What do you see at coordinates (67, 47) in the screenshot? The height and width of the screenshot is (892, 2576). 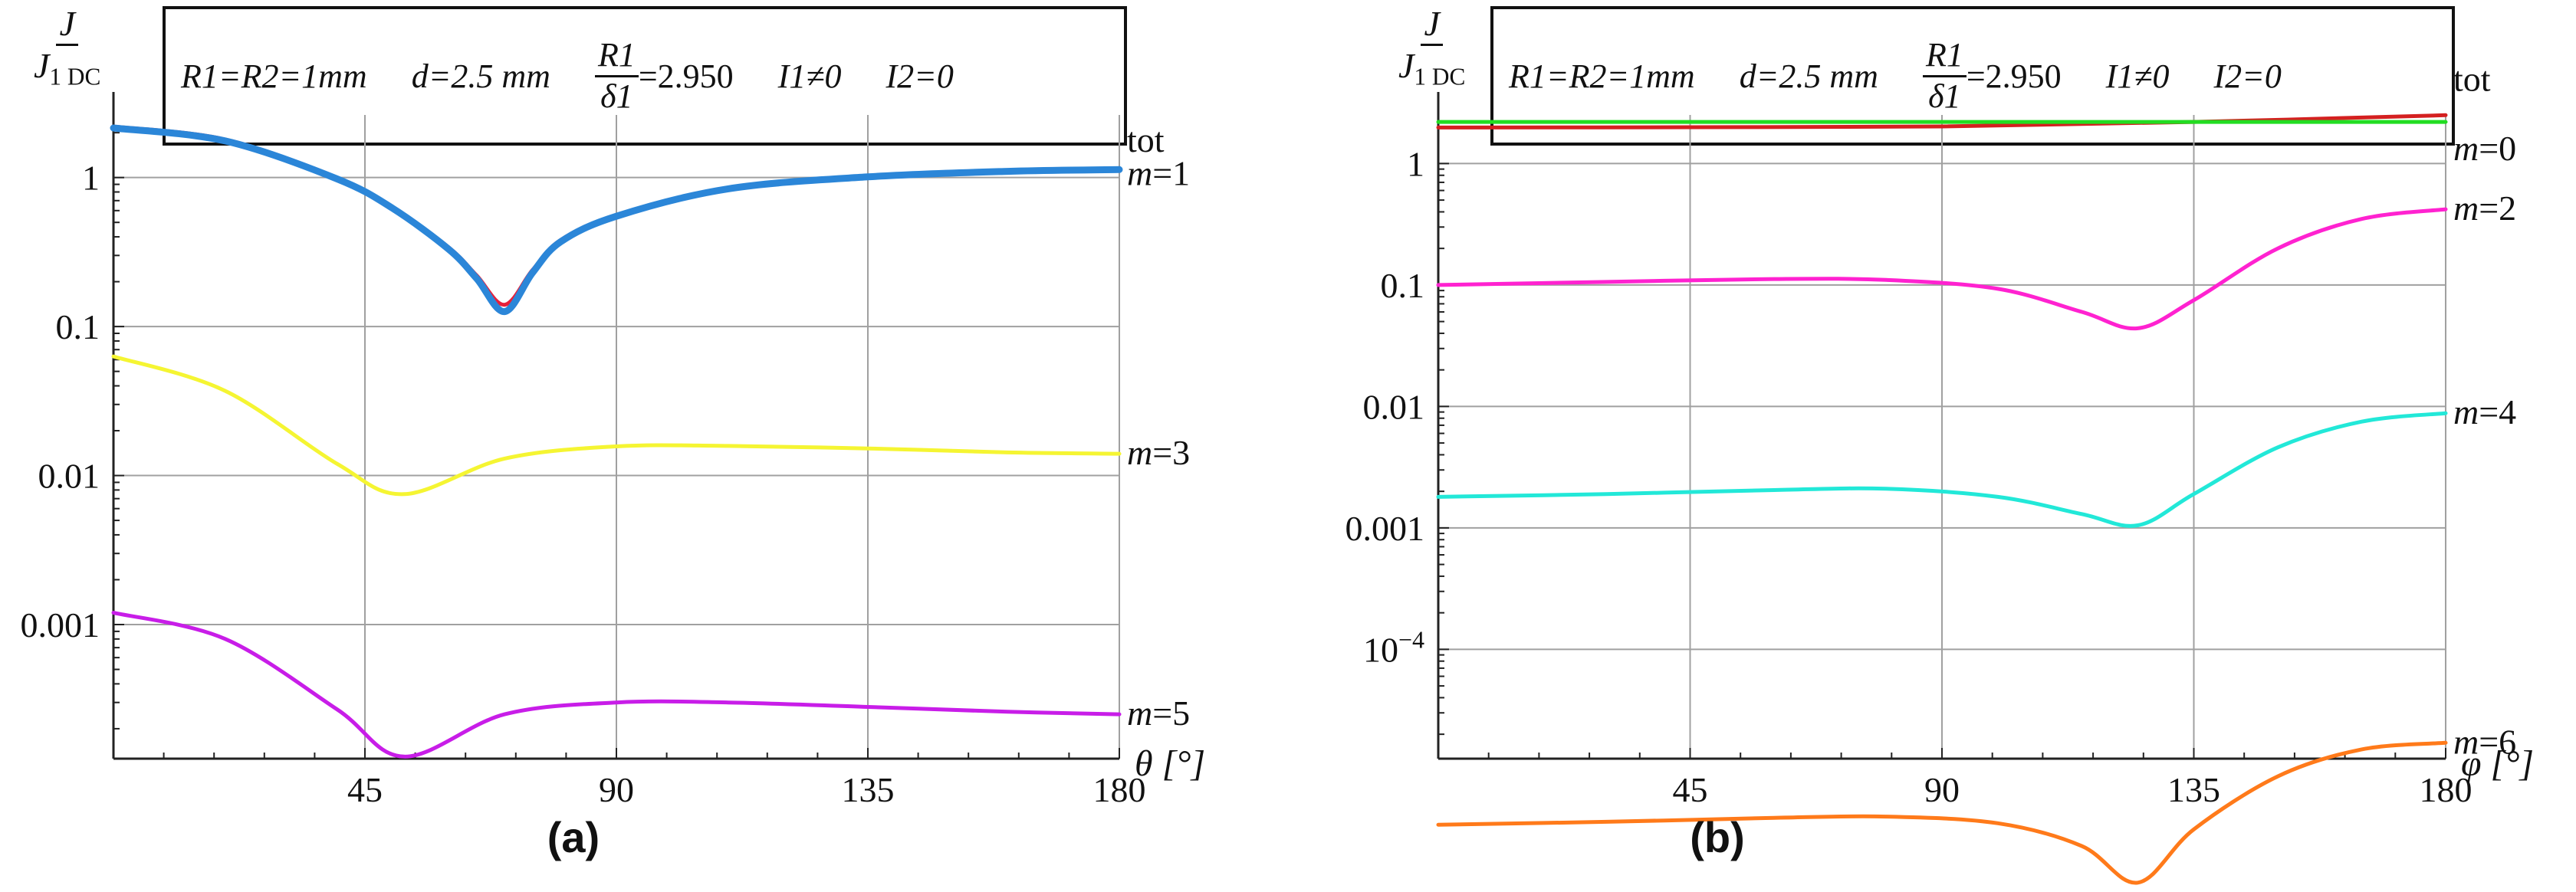 I see `y-axis-label-a: J J1 DC` at bounding box center [67, 47].